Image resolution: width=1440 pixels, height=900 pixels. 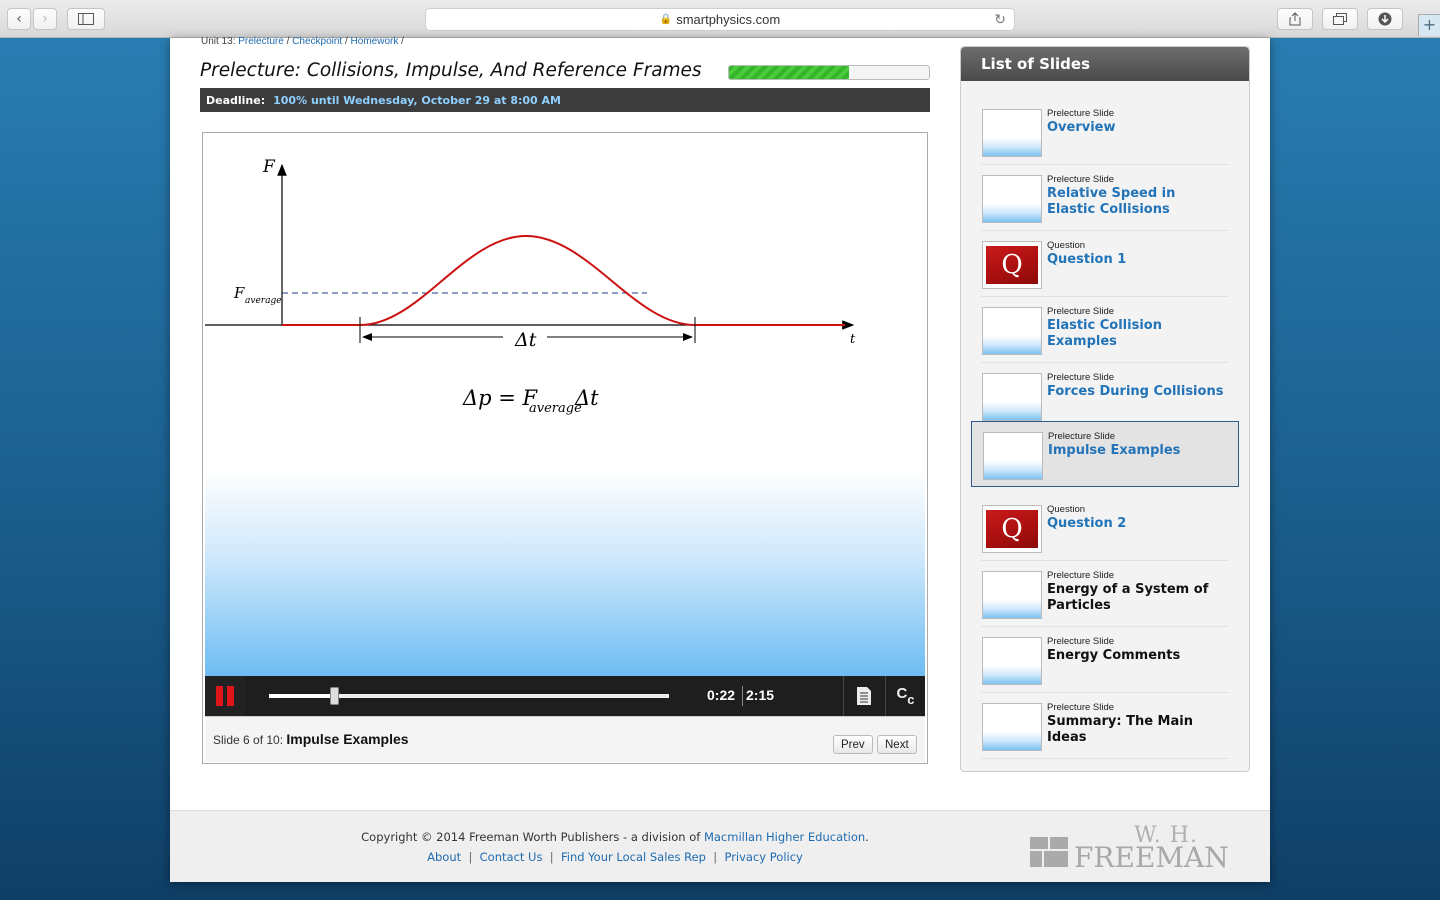 What do you see at coordinates (469, 696) in the screenshot?
I see `seek-bar` at bounding box center [469, 696].